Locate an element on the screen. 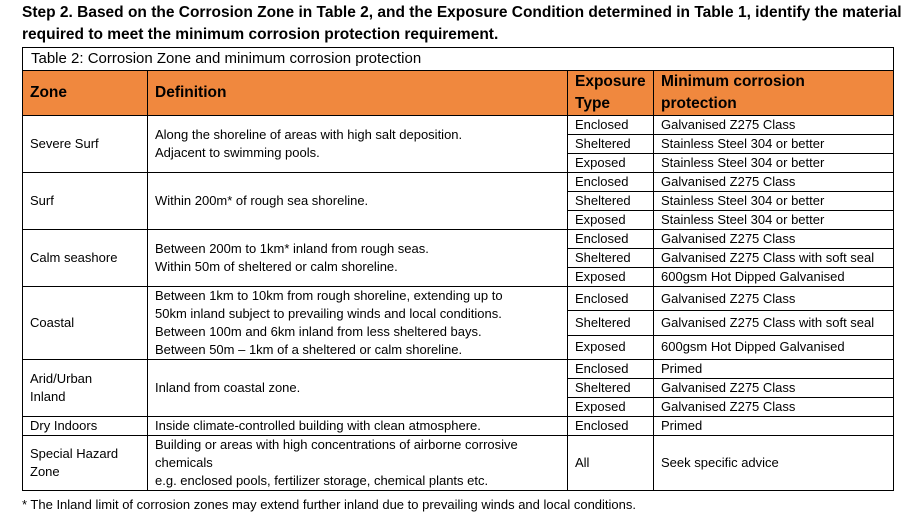 This screenshot has width=918, height=524. zone-name: Special Hazard is located at coordinates (74, 453).